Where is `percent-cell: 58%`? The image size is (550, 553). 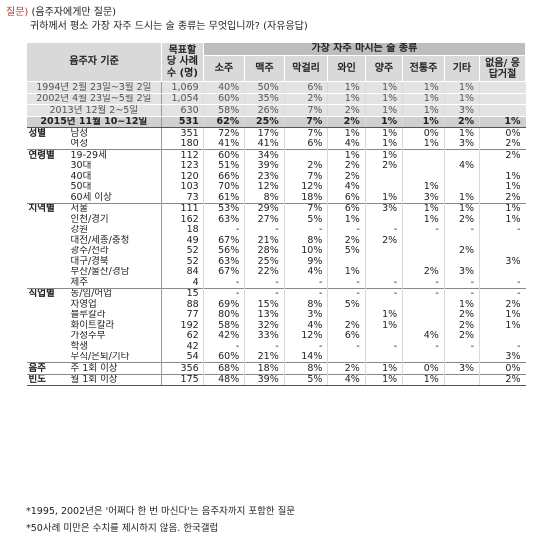 percent-cell: 58% is located at coordinates (223, 110).